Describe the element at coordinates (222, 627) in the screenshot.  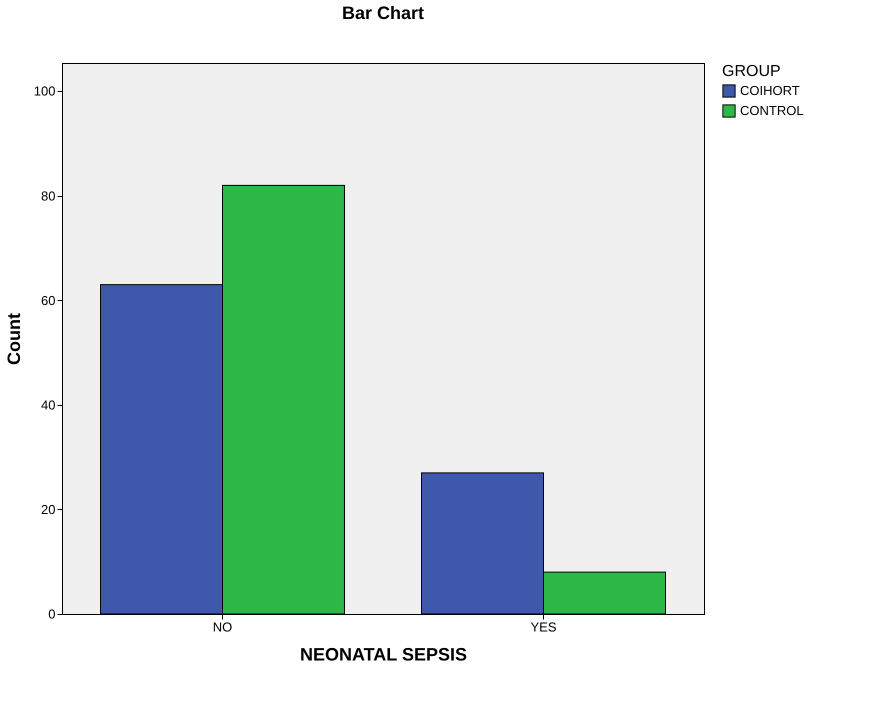
I see `x-tick-label: NO` at that location.